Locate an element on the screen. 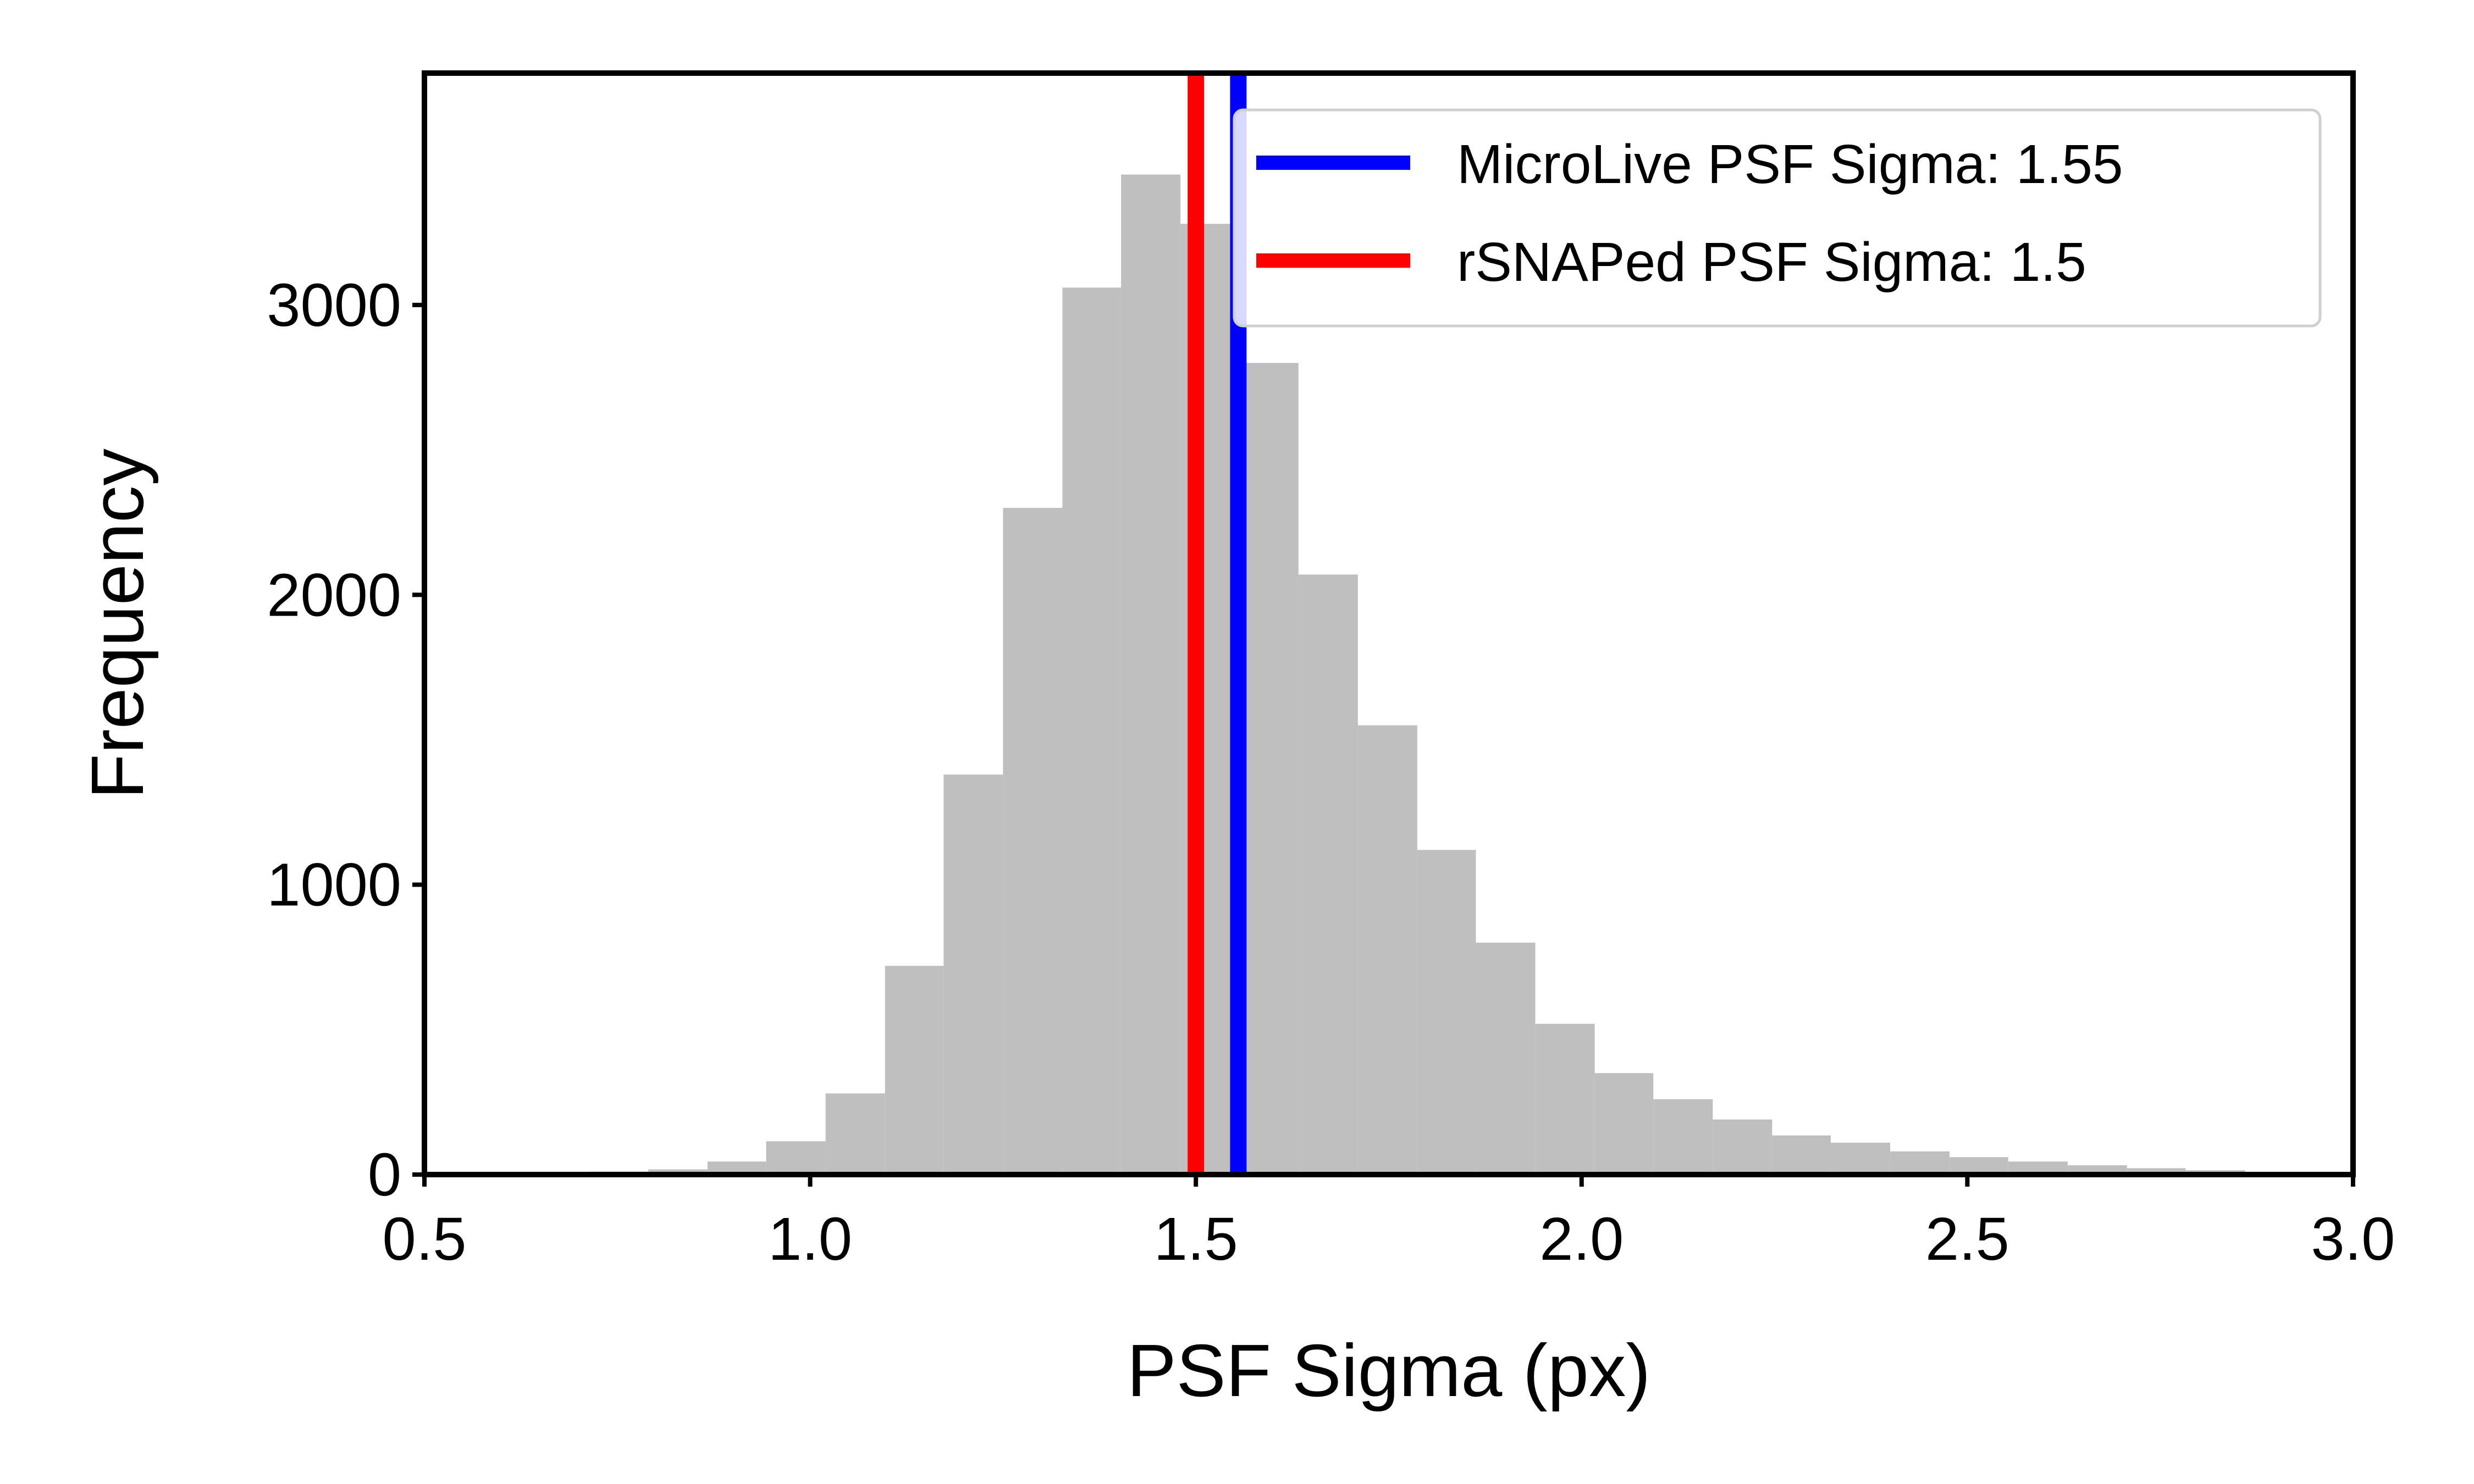  legend-label-rsnaped: rSNAPed PSF Sigma: 1.5 is located at coordinates (1771, 262).